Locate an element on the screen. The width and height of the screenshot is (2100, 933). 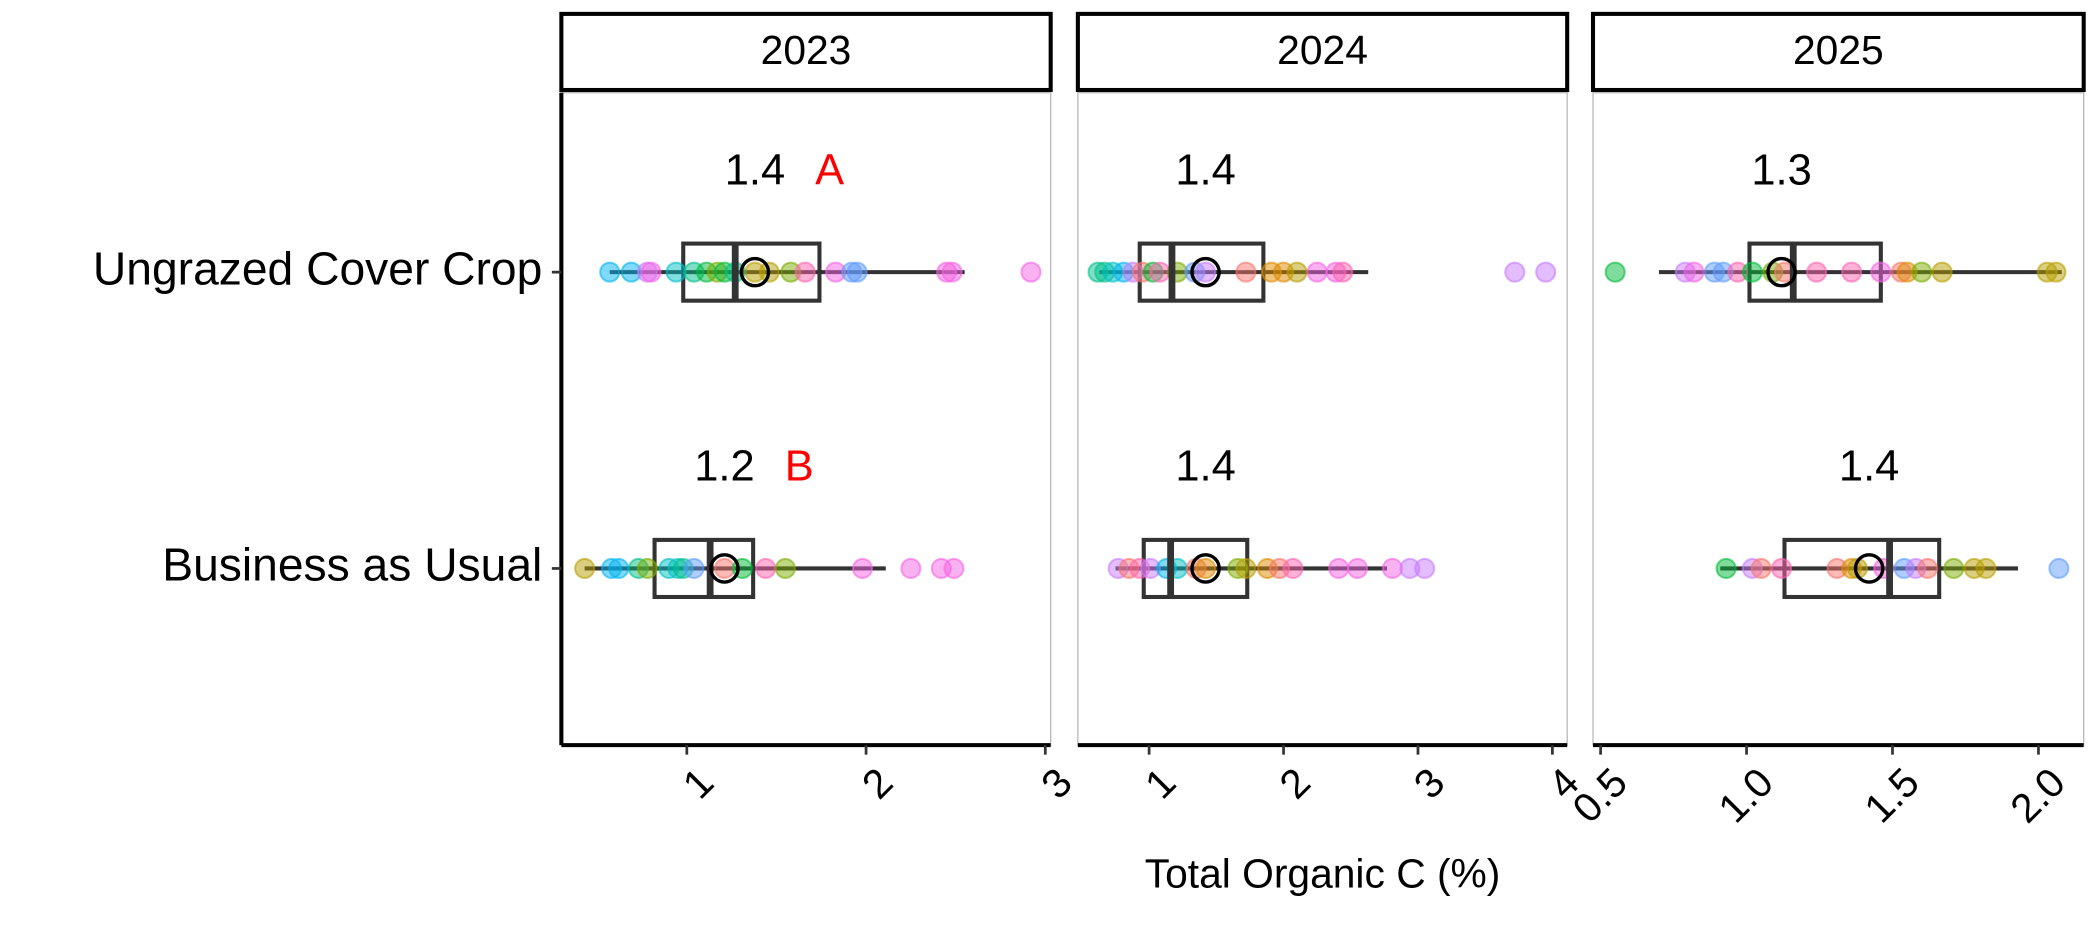
y-tick-label: Business as Usual is located at coordinates (352, 565).